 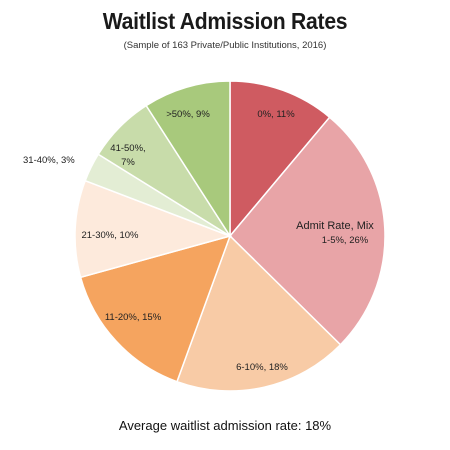 What do you see at coordinates (276, 114) in the screenshot?
I see `slice-label-0: 0%, 11%` at bounding box center [276, 114].